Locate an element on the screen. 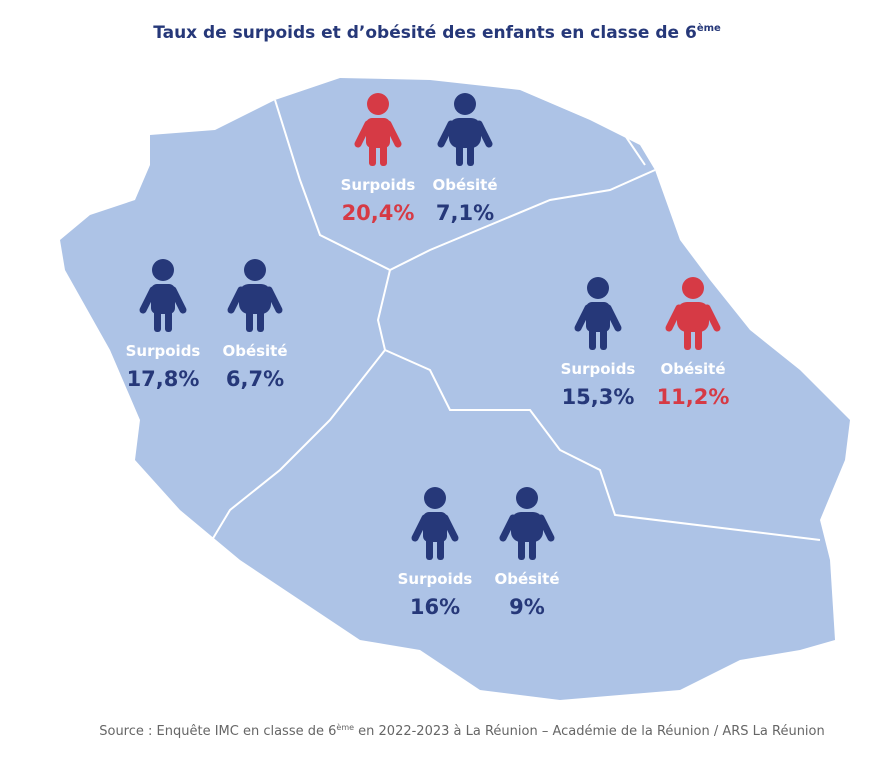 This screenshot has width=874, height=760. indicator-value: 16% is located at coordinates (435, 607).